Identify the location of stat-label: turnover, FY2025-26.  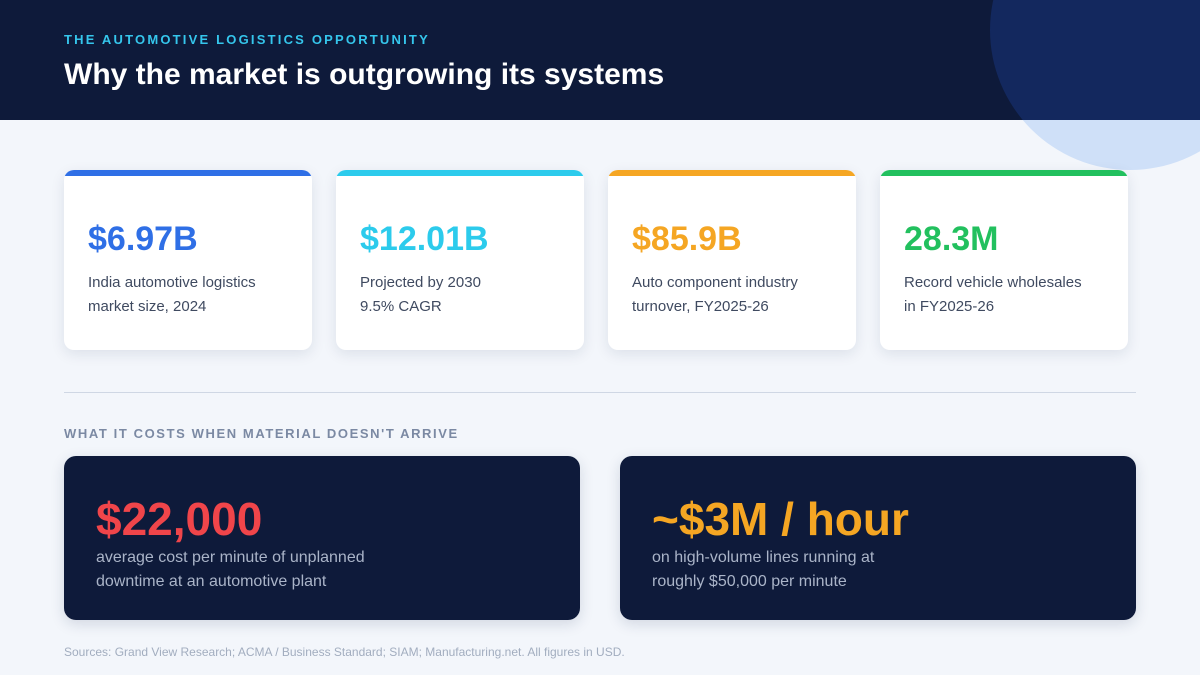
(700, 306).